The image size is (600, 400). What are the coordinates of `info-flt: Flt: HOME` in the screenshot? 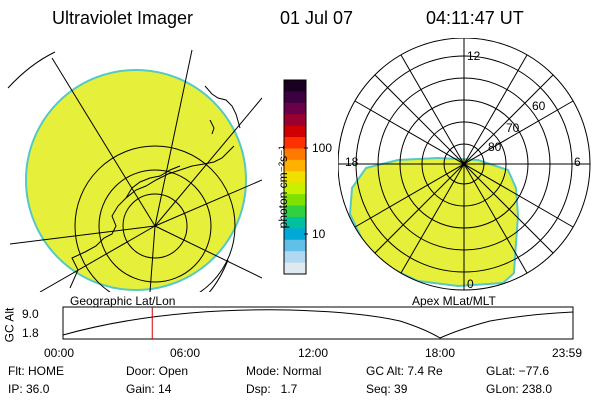 It's located at (36, 371).